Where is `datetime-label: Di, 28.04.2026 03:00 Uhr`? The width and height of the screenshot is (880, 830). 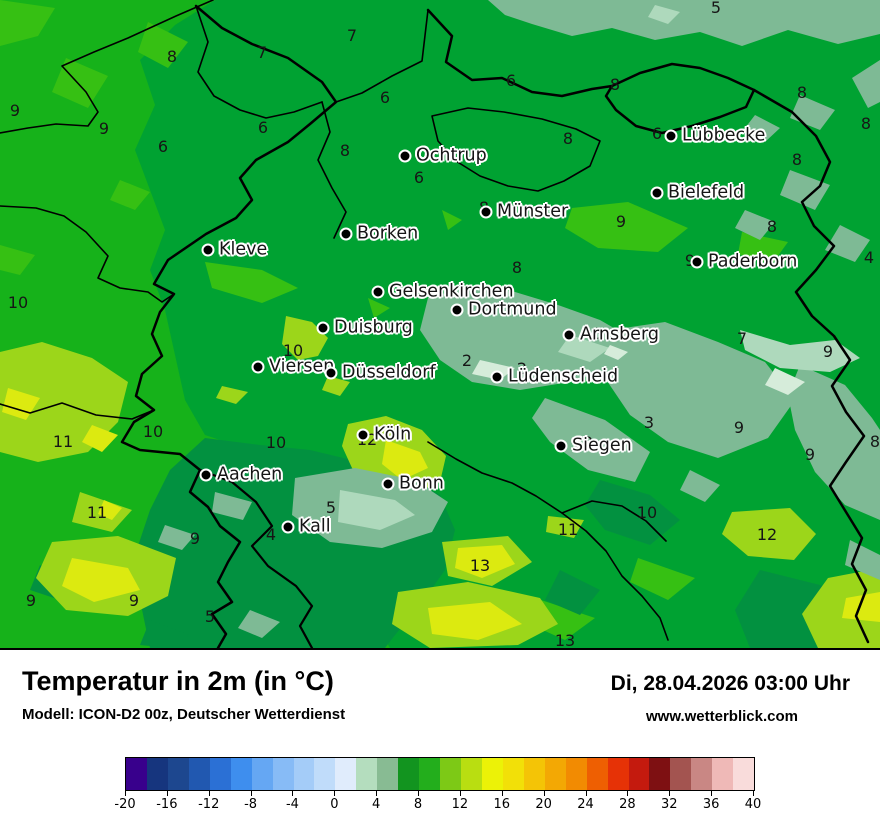 datetime-label: Di, 28.04.2026 03:00 Uhr is located at coordinates (730, 683).